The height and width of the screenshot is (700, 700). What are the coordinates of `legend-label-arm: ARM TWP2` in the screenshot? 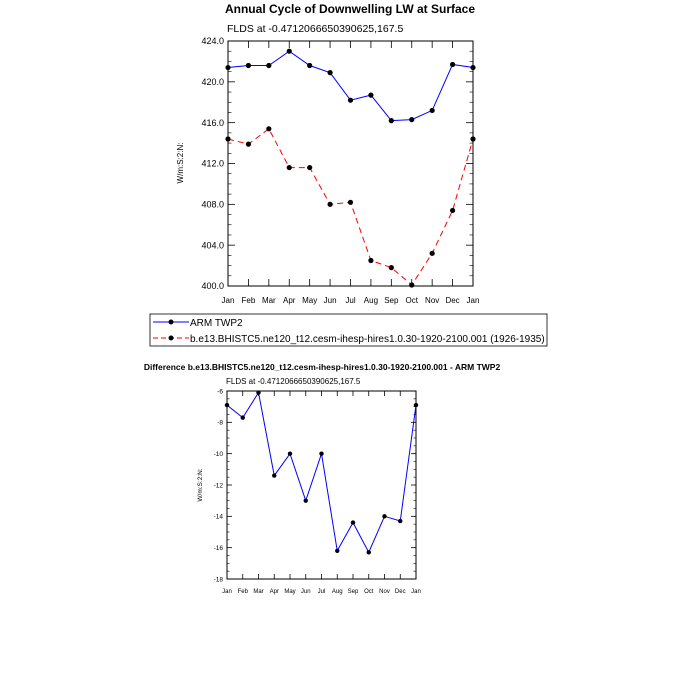 It's located at (216, 323).